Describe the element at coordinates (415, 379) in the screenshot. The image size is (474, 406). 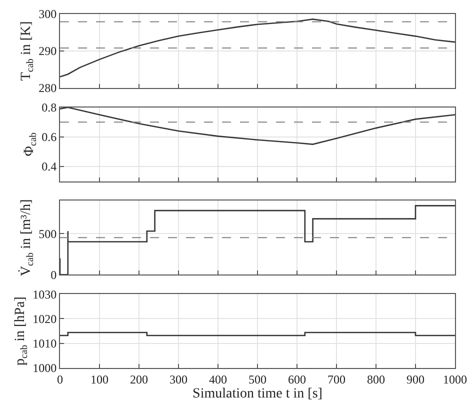
I see `x-tick-label: 900` at that location.